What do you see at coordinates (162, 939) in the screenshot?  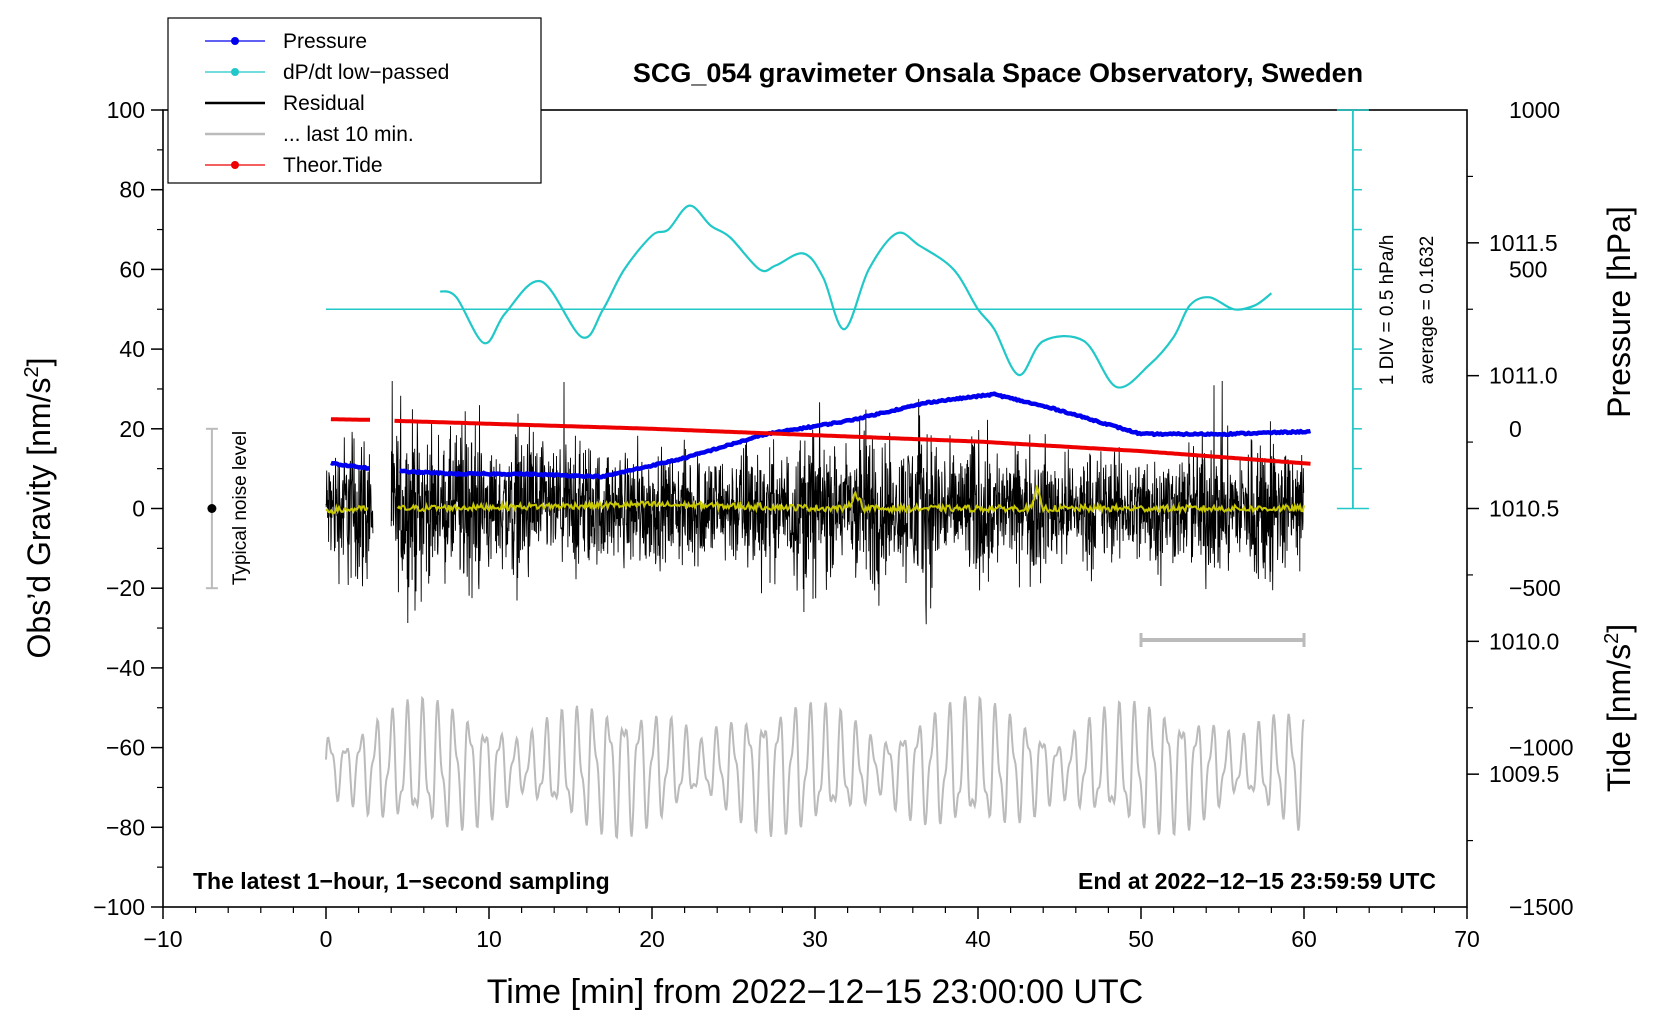 I see `x-tick-label: −10` at bounding box center [162, 939].